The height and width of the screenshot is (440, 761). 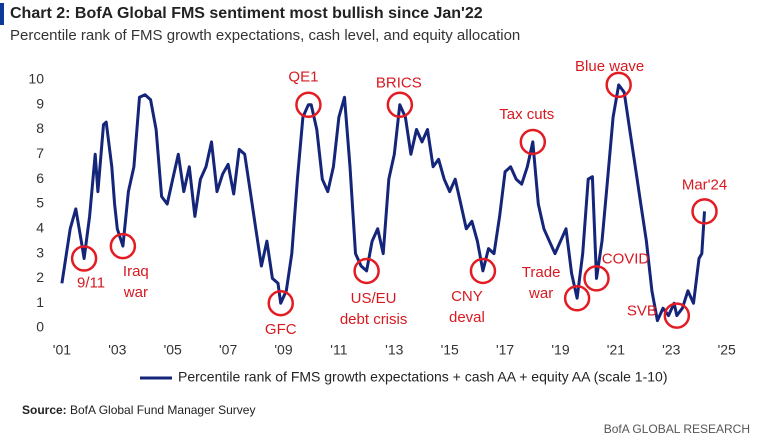 What do you see at coordinates (40, 277) in the screenshot?
I see `y-tick-label: 2` at bounding box center [40, 277].